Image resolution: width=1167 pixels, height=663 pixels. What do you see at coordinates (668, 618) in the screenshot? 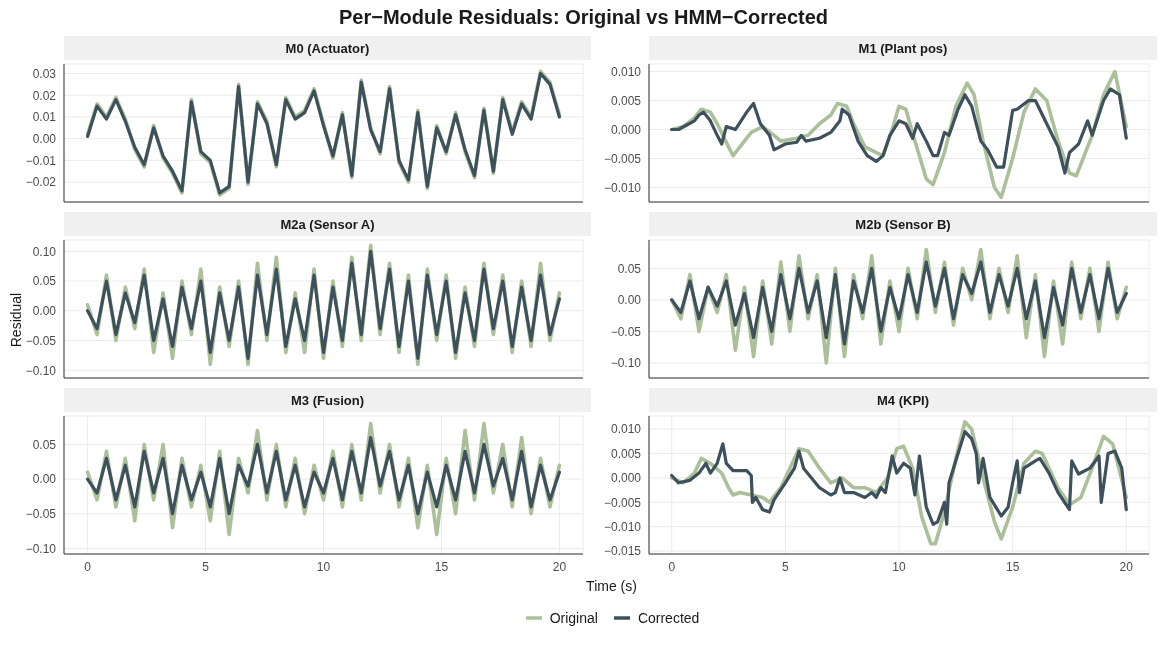
I see `legend-label: Corrected` at bounding box center [668, 618].